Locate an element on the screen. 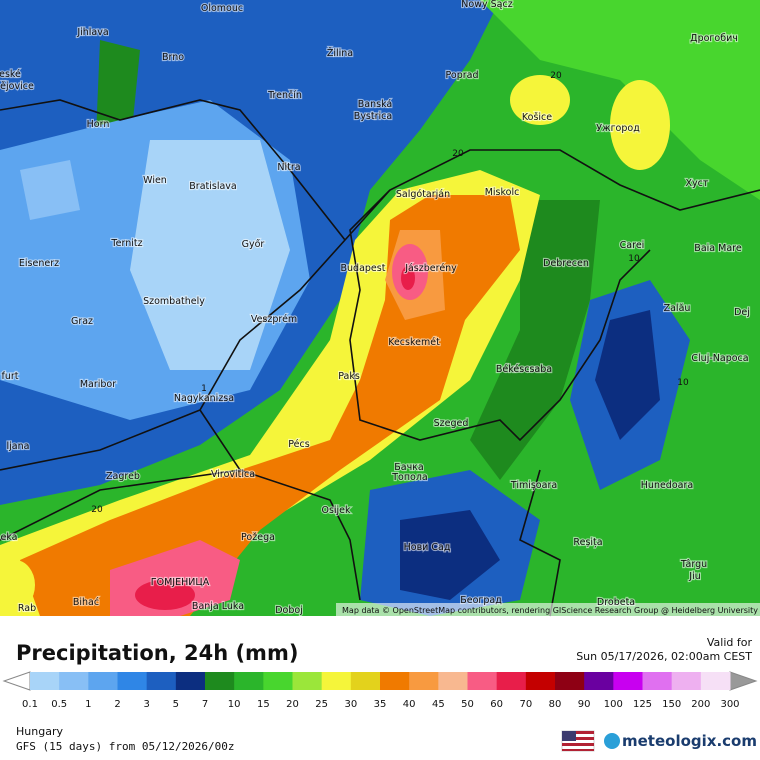  legend-label: 125 is located at coordinates (642, 704).